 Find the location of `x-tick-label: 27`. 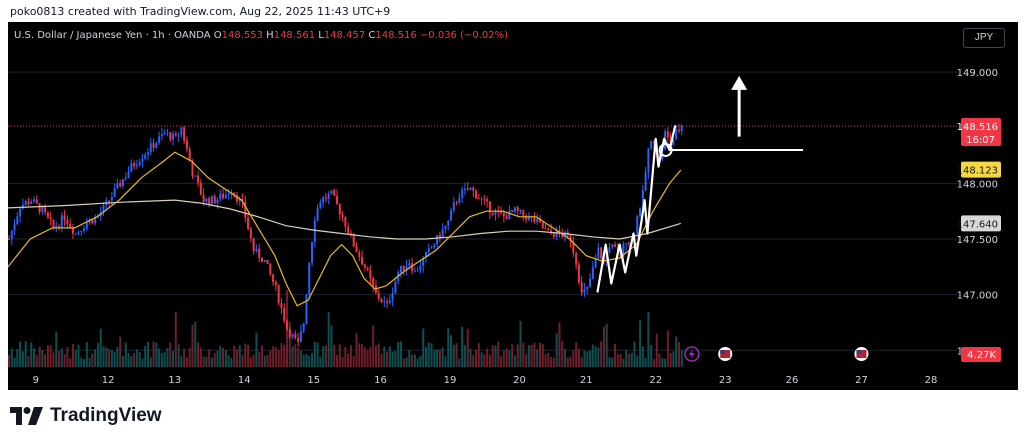

x-tick-label: 27 is located at coordinates (861, 380).